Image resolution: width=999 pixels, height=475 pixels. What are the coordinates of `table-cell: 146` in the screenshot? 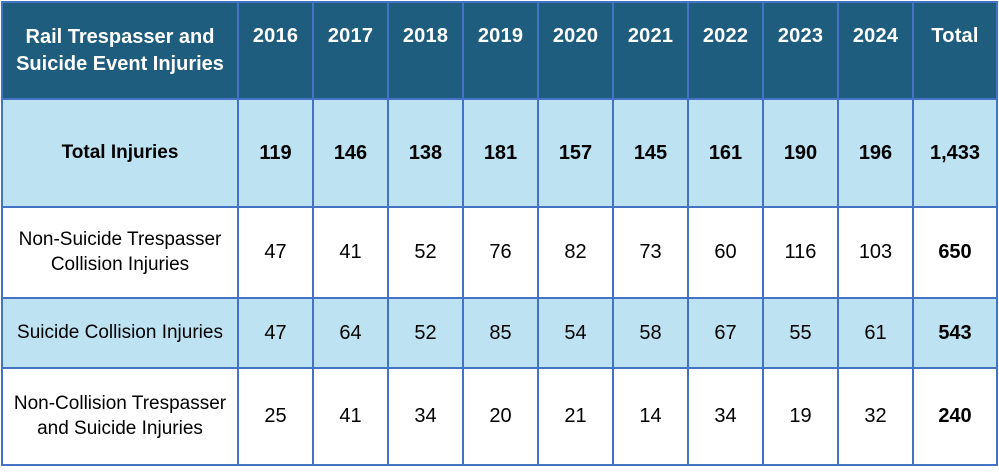 It's located at (350, 153).